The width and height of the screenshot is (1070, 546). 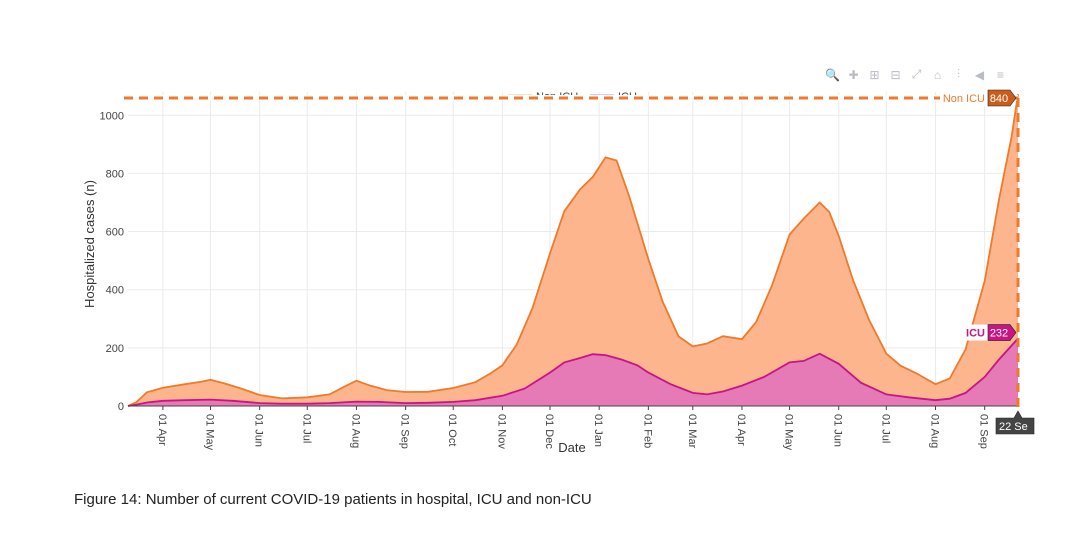 I want to click on icu-hover-label: ICU 232, so click(x=989, y=332).